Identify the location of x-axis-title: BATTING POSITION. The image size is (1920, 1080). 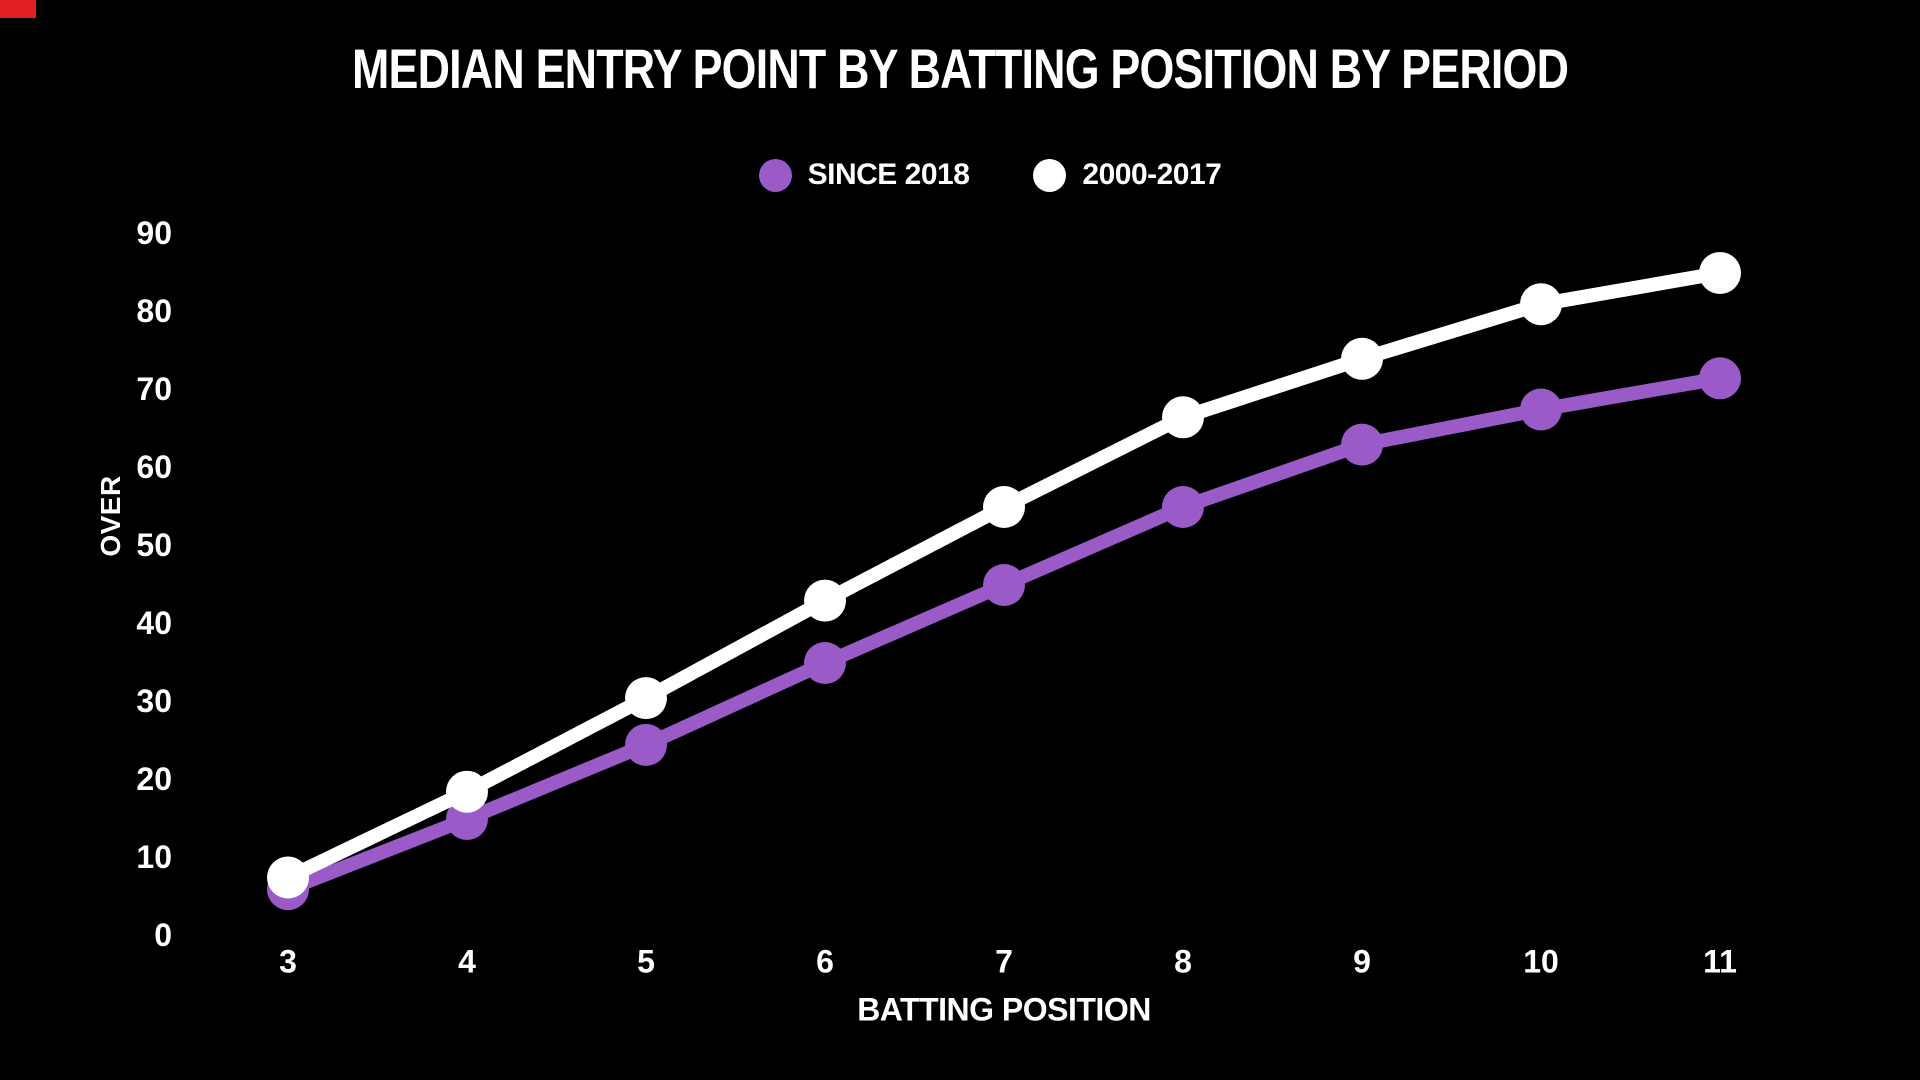
(1004, 1009).